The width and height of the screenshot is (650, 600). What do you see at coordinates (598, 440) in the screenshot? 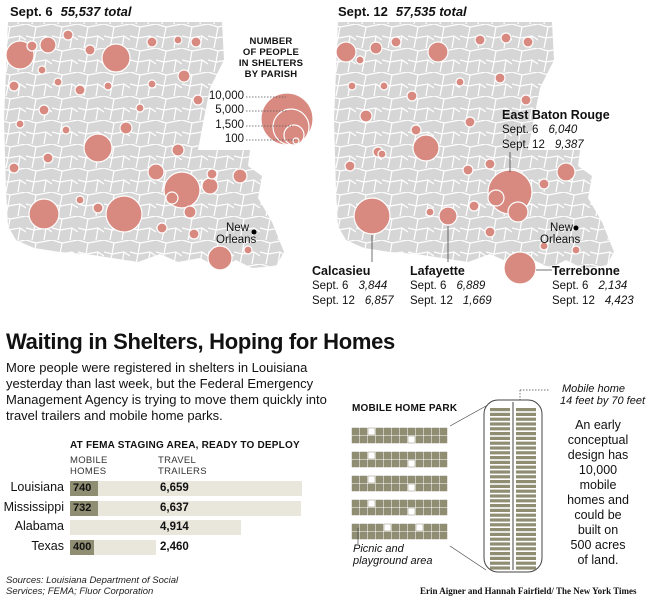
I see `concept-line: conceptual` at bounding box center [598, 440].